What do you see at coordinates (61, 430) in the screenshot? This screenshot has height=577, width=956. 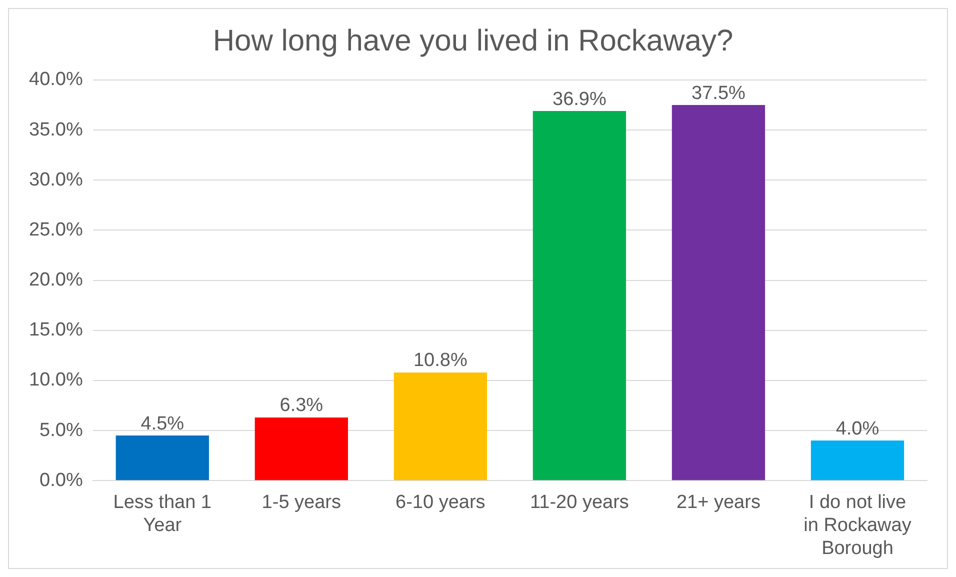 I see `y-tick-label: 5.0%` at bounding box center [61, 430].